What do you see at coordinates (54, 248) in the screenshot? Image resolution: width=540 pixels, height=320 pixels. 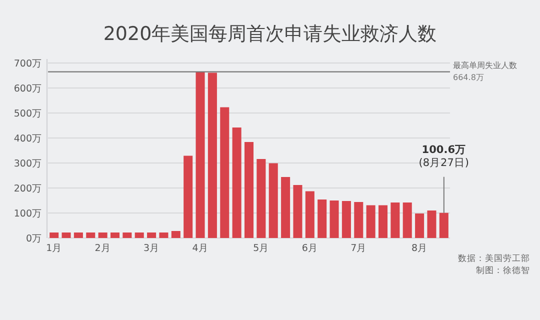 I see `x-tick-label: 1月` at bounding box center [54, 248].